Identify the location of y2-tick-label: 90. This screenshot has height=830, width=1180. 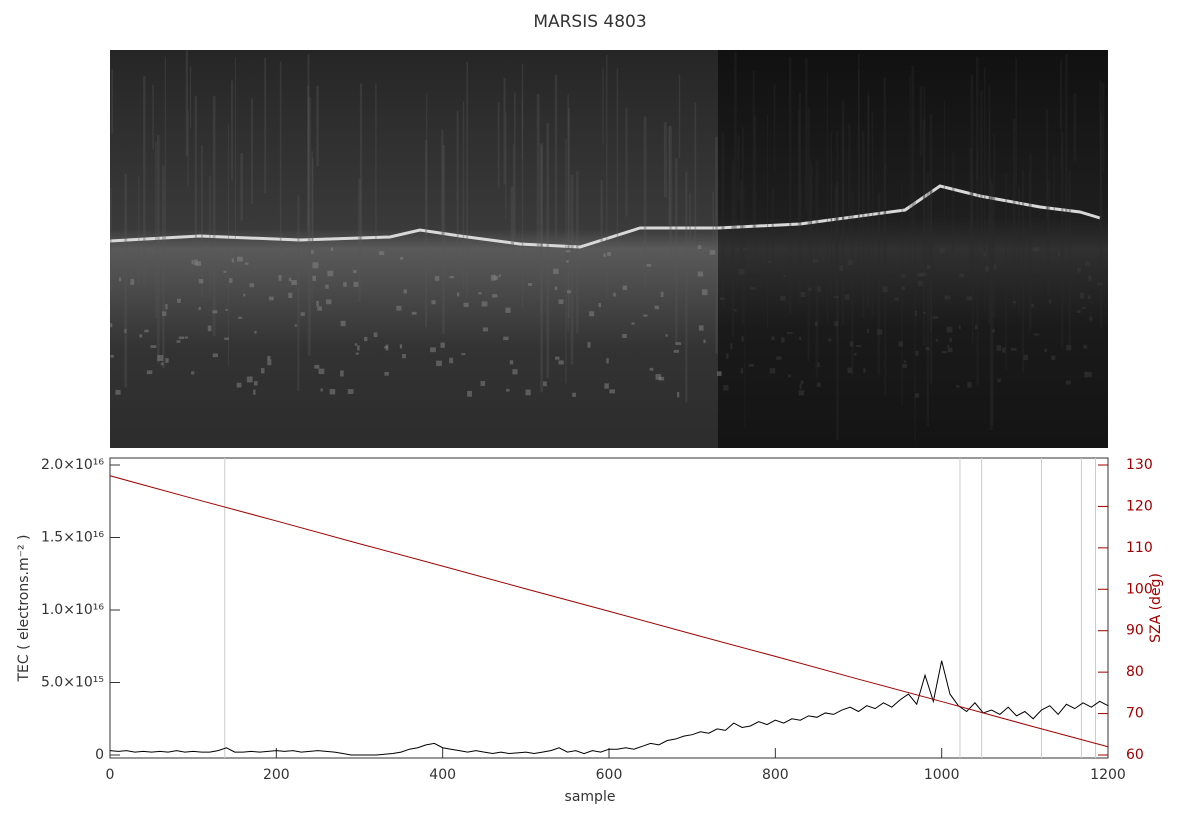
(1135, 631).